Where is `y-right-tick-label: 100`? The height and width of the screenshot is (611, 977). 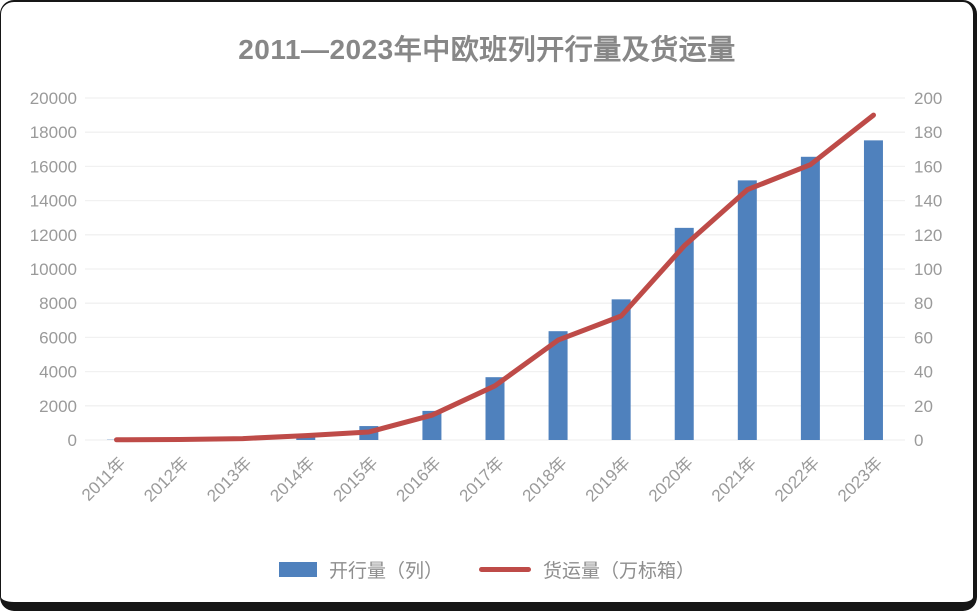 y-right-tick-label: 100 is located at coordinates (928, 269).